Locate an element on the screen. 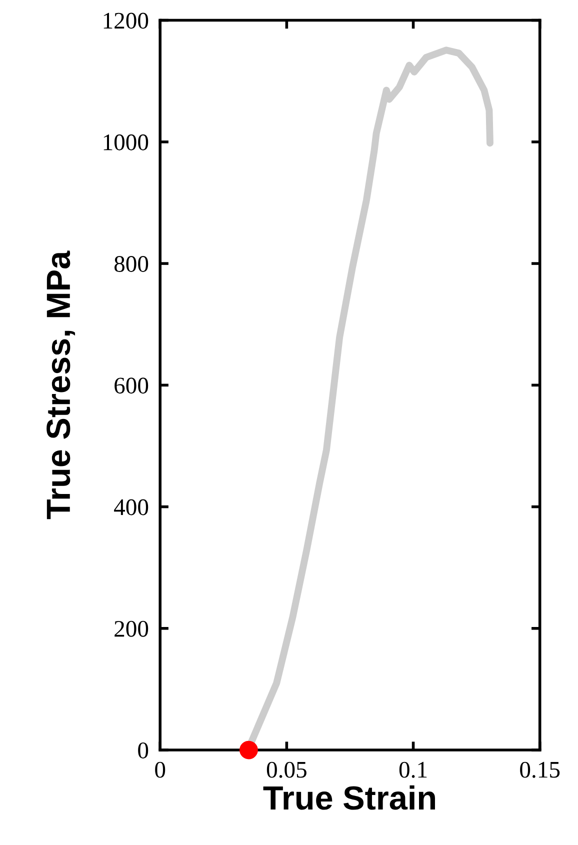 The image size is (578, 845). y-axis-title: True Stress, MPa is located at coordinates (61, 385).